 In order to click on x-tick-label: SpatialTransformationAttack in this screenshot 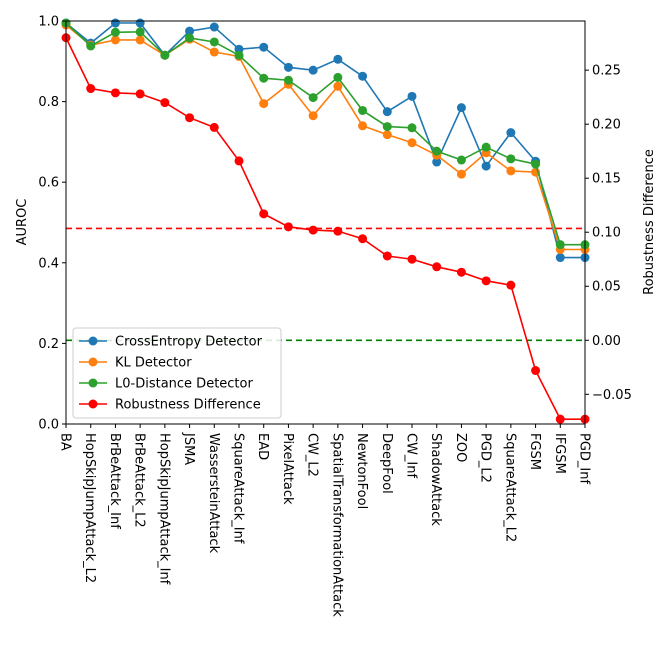, I will do `click(336, 525)`.